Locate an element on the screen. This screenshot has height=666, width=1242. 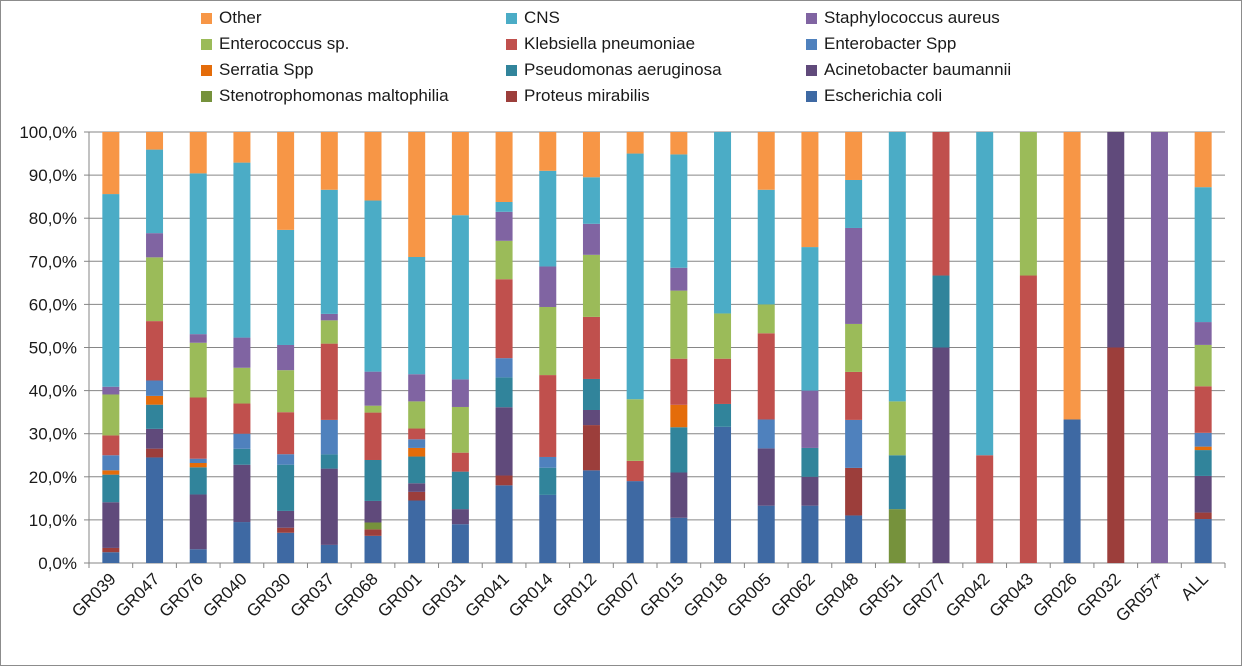
legend-item-stenotrophomonas-maltophilia: Stenotrophomonas maltophilia is located at coordinates (325, 96).